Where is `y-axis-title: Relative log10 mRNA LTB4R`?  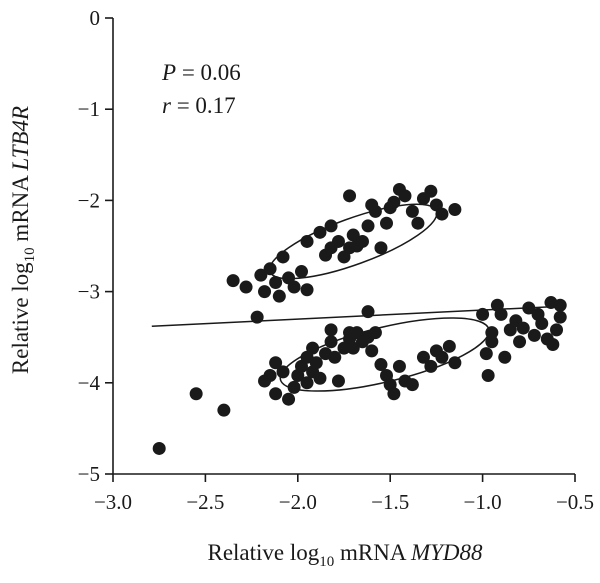 y-axis-title: Relative log10 mRNA LTB4R is located at coordinates (23, 240).